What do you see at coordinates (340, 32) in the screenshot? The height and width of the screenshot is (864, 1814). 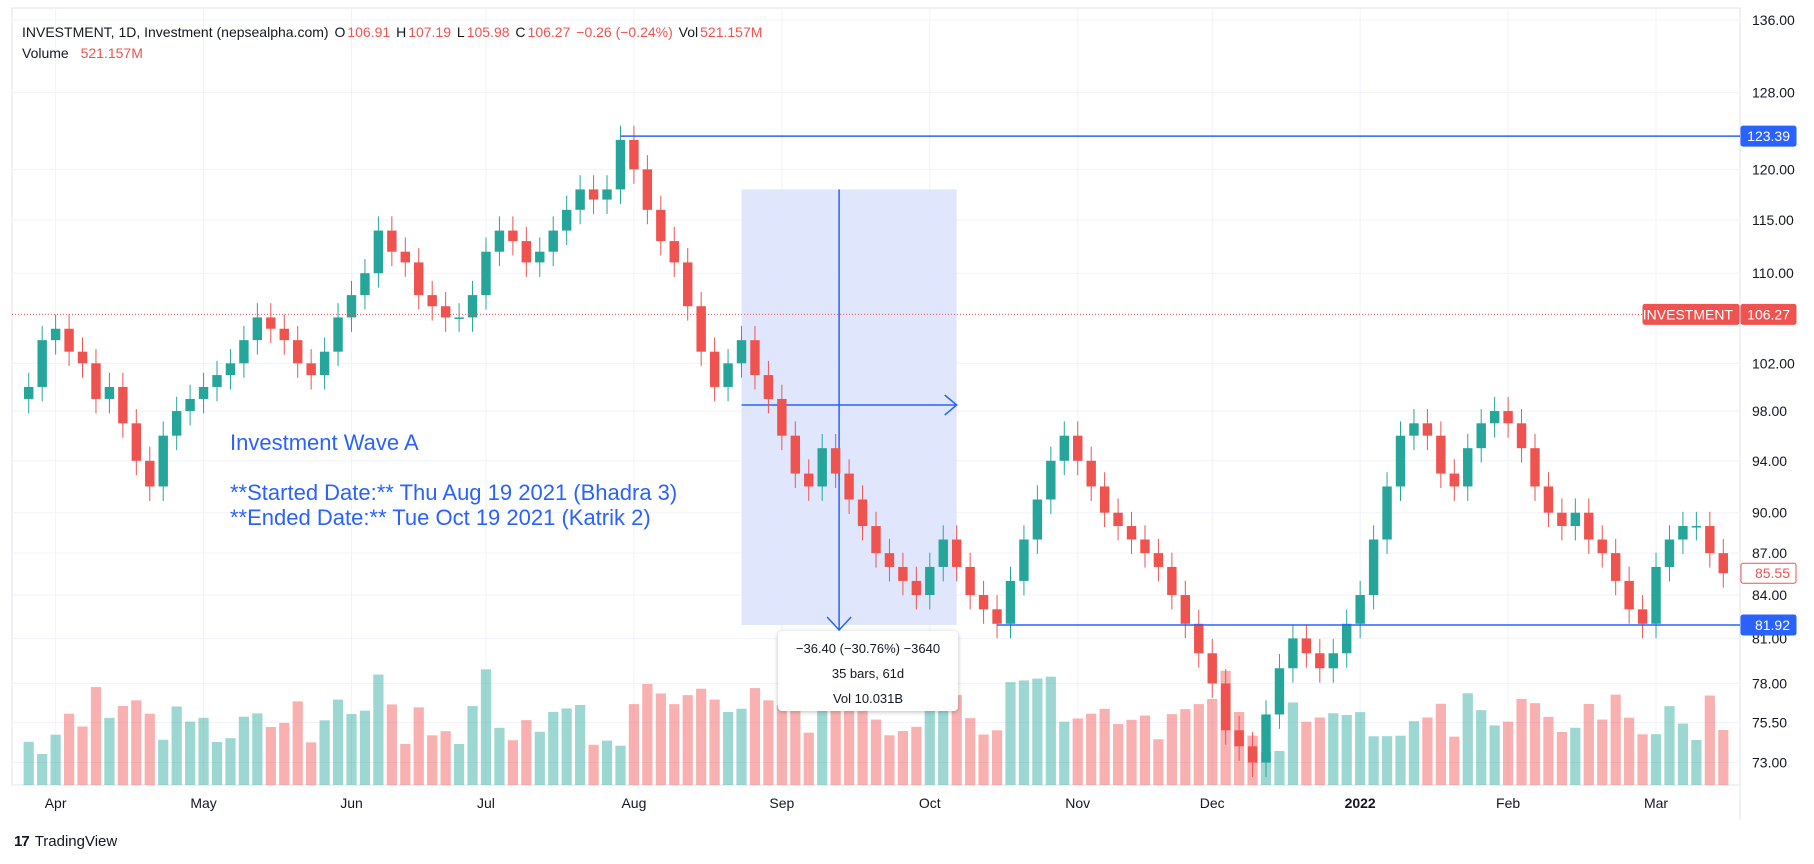 I see `open-label: O` at bounding box center [340, 32].